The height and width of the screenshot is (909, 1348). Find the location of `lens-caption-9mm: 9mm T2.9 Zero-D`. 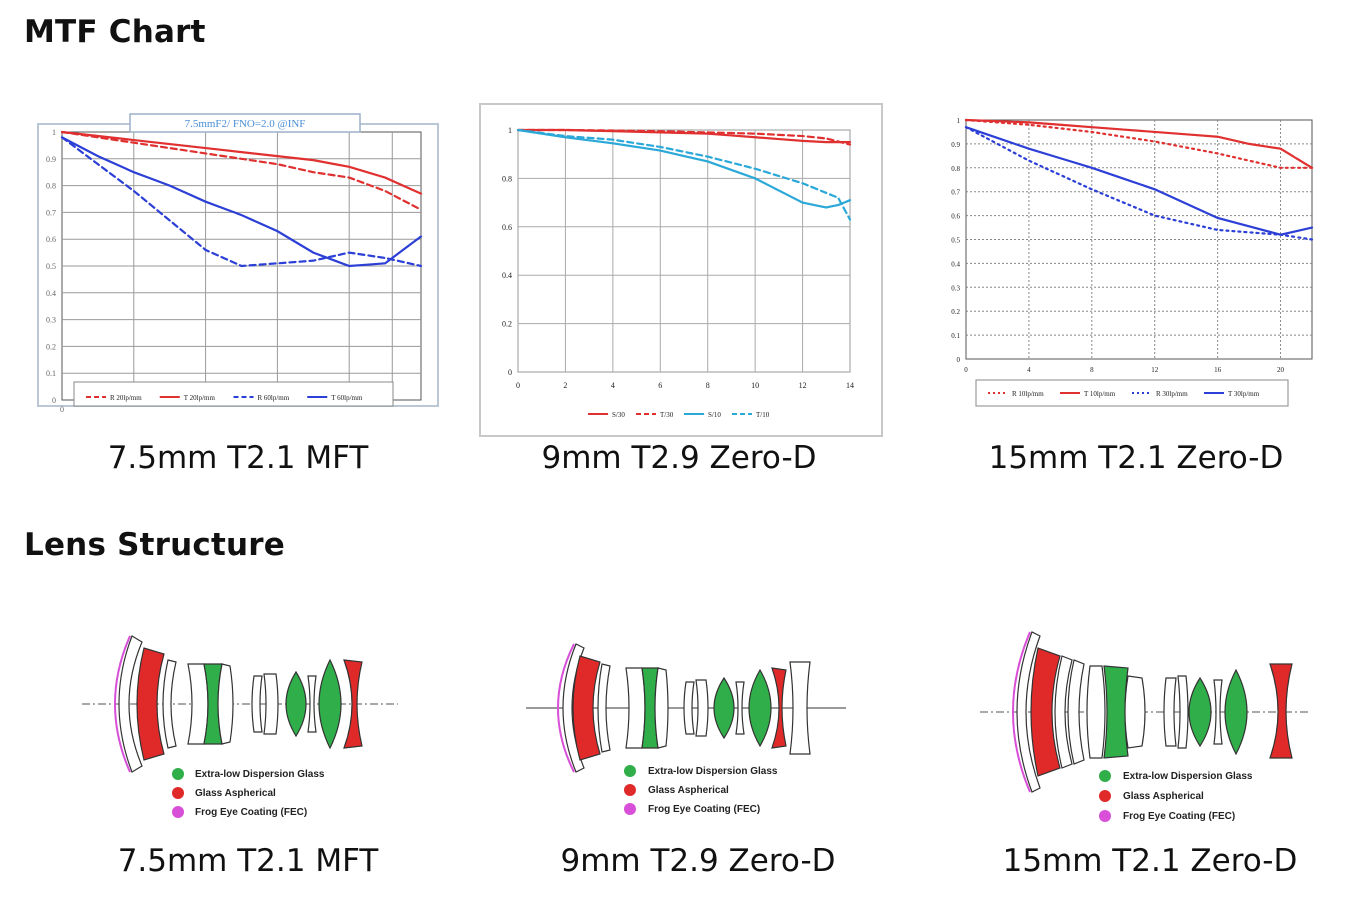

lens-caption-9mm: 9mm T2.9 Zero-D is located at coordinates (698, 861).